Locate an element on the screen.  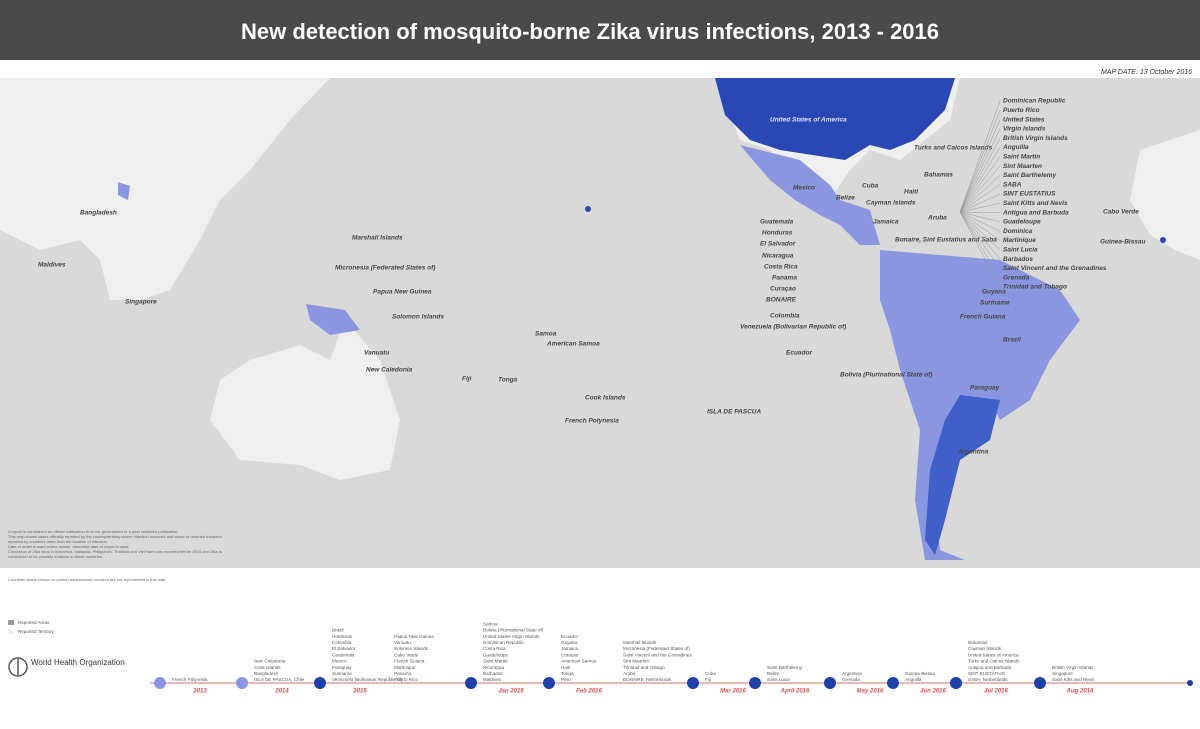
timeline-country: Brazil is located at coordinates (338, 630).